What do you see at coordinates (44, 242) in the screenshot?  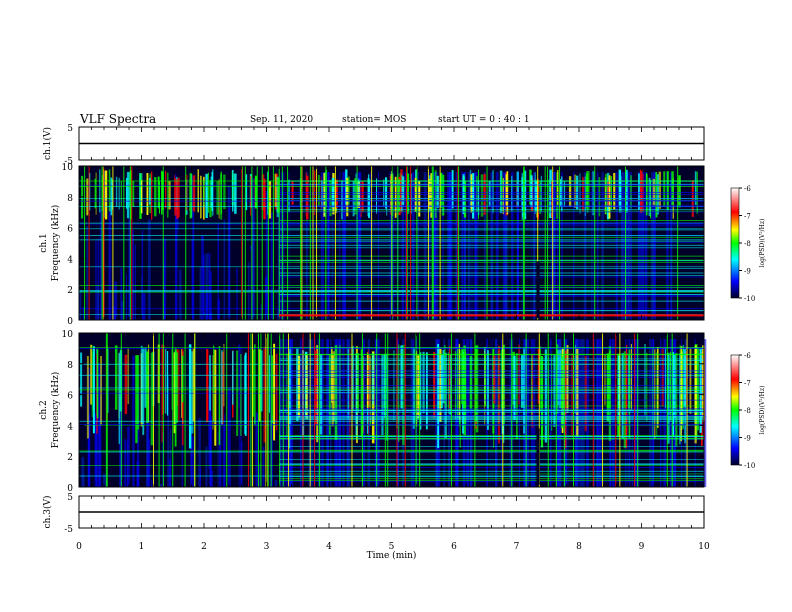 I see `ch1-spec-ylabel-top: ch.1` at bounding box center [44, 242].